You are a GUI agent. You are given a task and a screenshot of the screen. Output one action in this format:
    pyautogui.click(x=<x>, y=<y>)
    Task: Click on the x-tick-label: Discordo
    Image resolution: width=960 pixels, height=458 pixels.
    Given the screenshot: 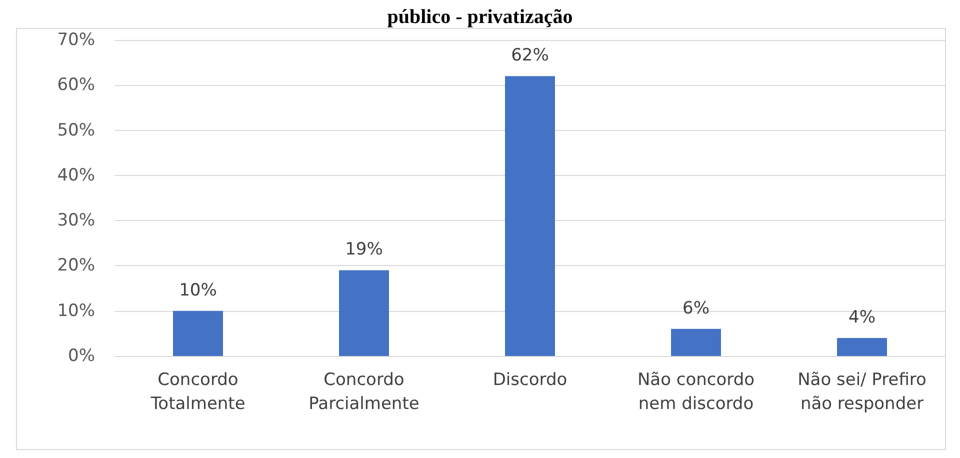 What is the action you would take?
    pyautogui.click(x=530, y=380)
    